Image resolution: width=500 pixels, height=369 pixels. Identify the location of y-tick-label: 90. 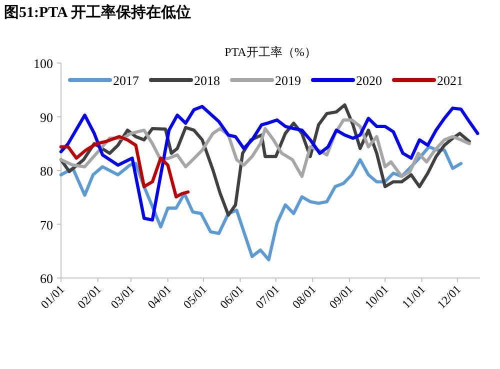
(46, 117).